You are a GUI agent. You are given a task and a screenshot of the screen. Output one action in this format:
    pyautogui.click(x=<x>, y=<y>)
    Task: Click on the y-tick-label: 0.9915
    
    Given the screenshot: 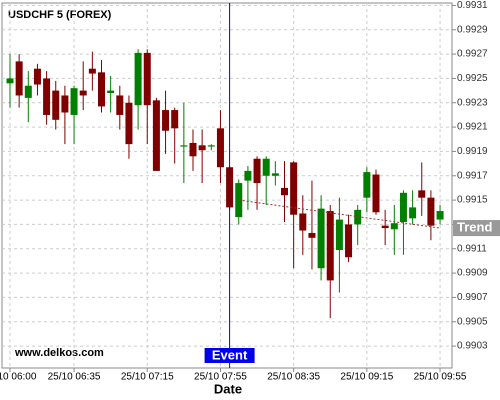 What is the action you would take?
    pyautogui.click(x=472, y=200)
    